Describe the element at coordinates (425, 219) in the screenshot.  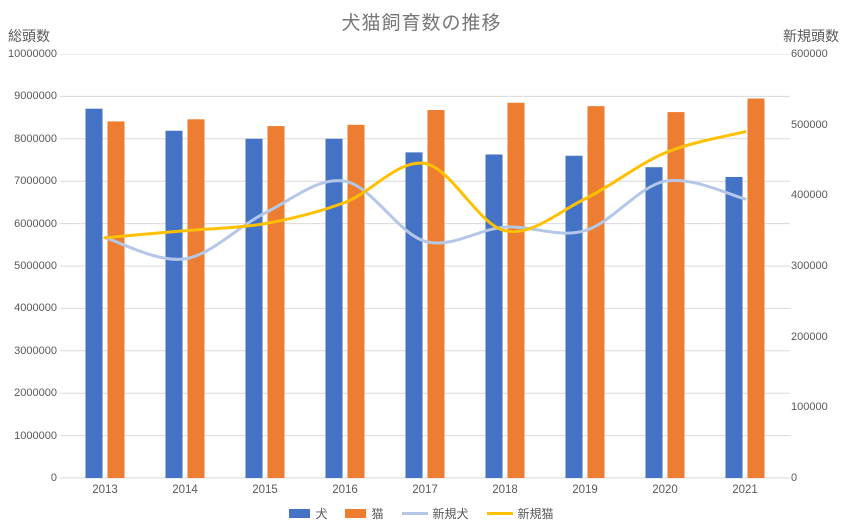
I see `line-new-dog` at that location.